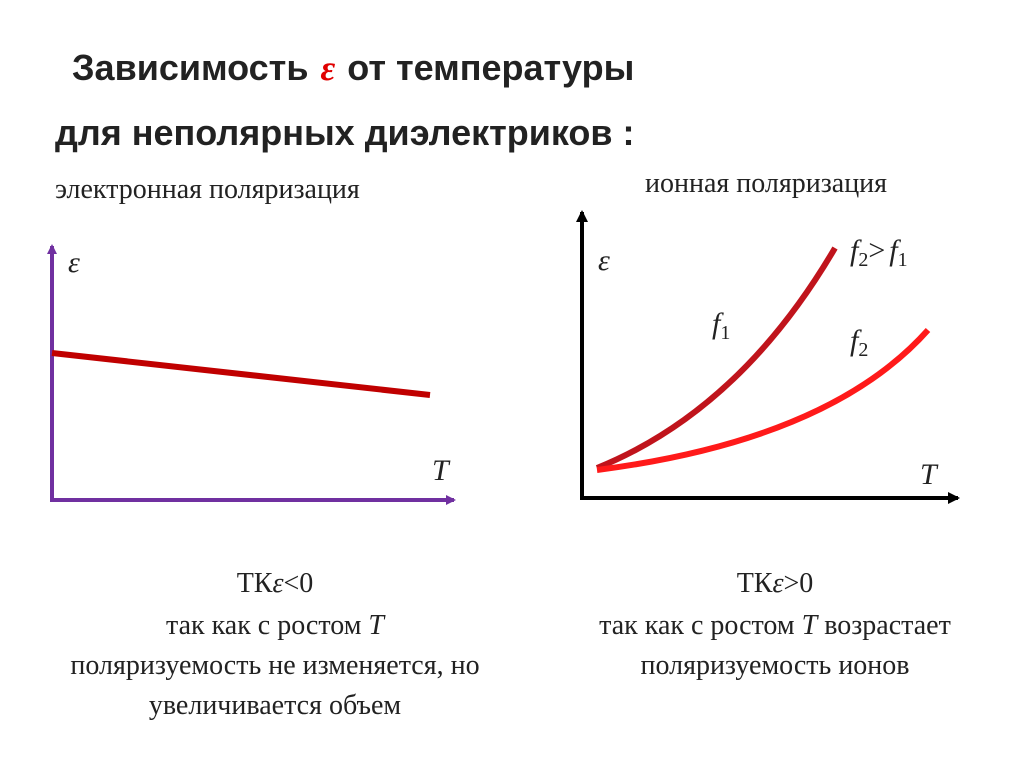  What do you see at coordinates (766, 183) in the screenshot?
I see `right-heading: ионная поляризация` at bounding box center [766, 183].